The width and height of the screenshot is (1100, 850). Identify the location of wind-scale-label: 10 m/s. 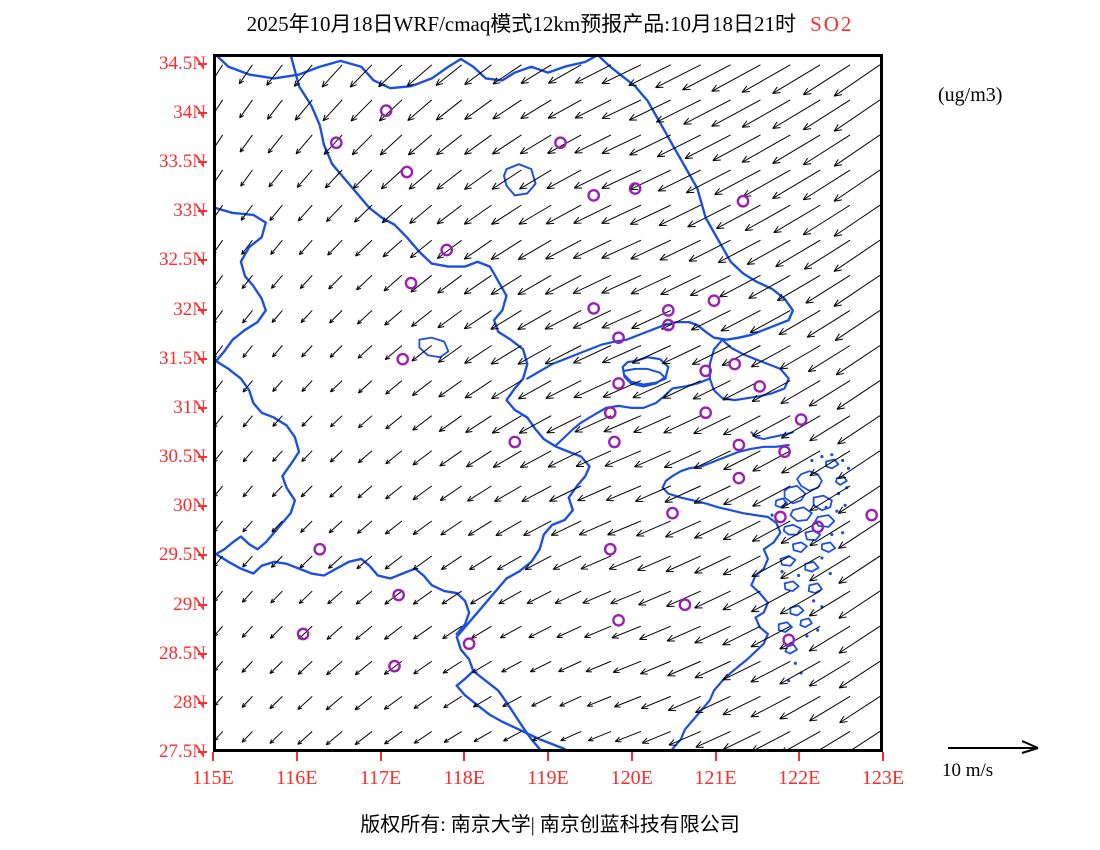
(968, 770).